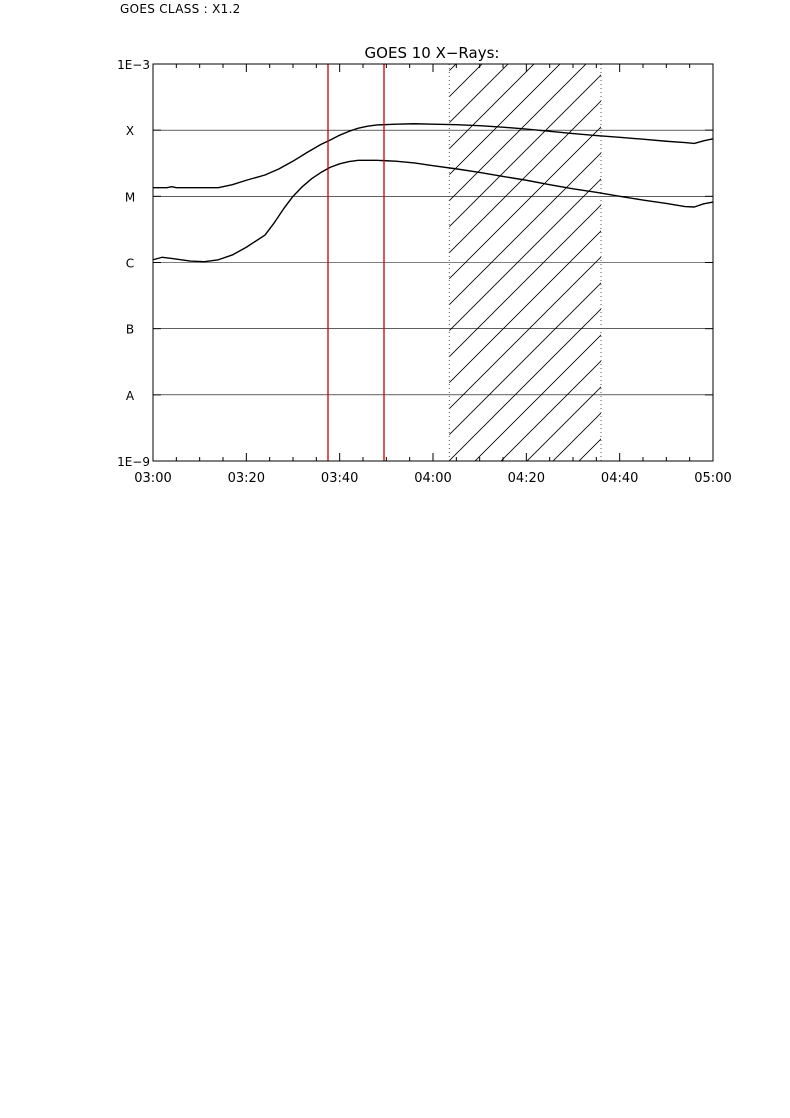 This screenshot has height=1118, width=790. What do you see at coordinates (130, 197) in the screenshot?
I see `y-tick-label: M` at bounding box center [130, 197].